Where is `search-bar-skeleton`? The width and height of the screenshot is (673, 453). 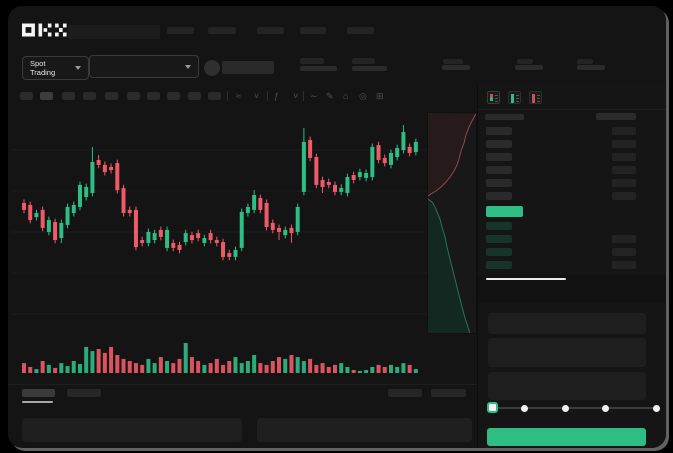
search-bar-skeleton is located at coordinates (114, 32).